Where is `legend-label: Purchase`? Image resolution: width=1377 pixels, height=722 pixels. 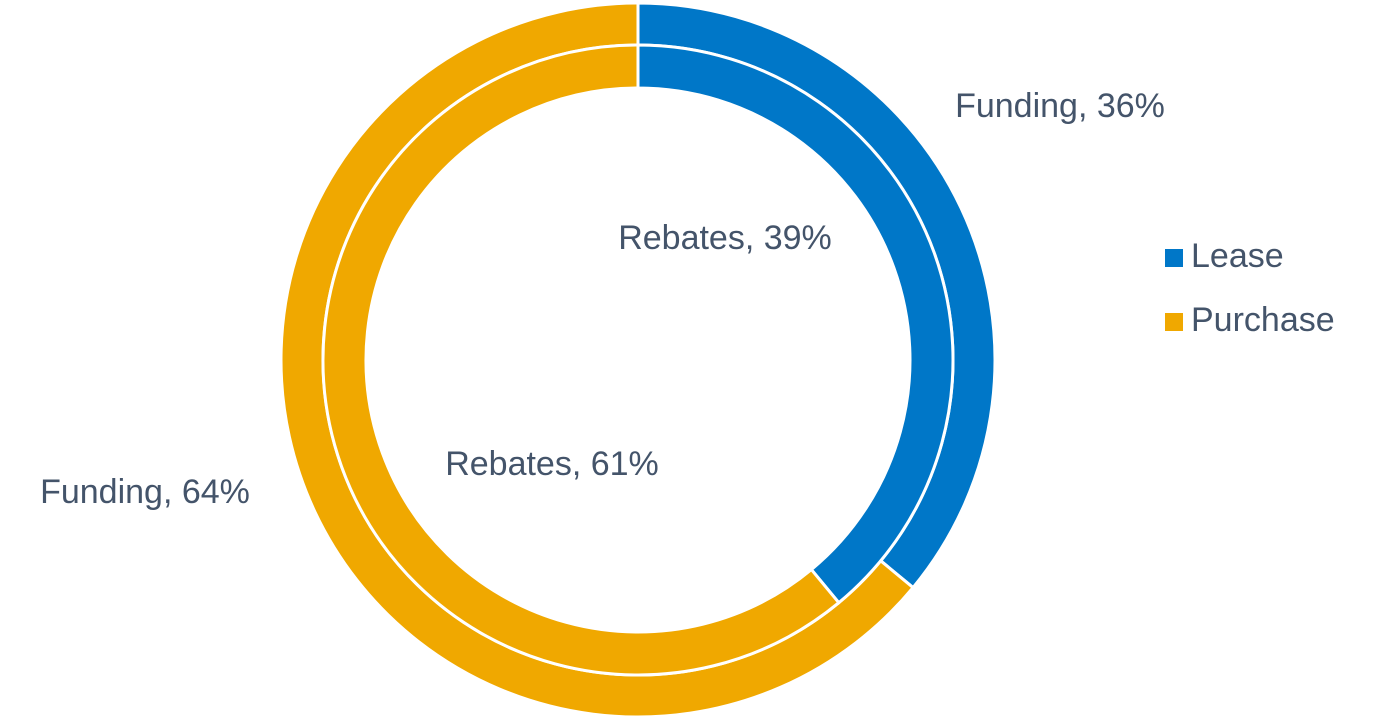 legend-label: Purchase is located at coordinates (1263, 320).